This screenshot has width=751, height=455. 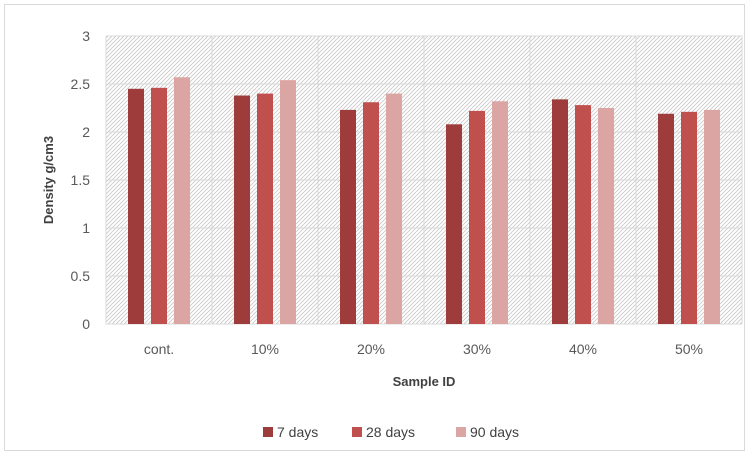 I want to click on x-axis-ticks: cont. 10% 20% 30% 40% 50%, so click(x=423, y=349).